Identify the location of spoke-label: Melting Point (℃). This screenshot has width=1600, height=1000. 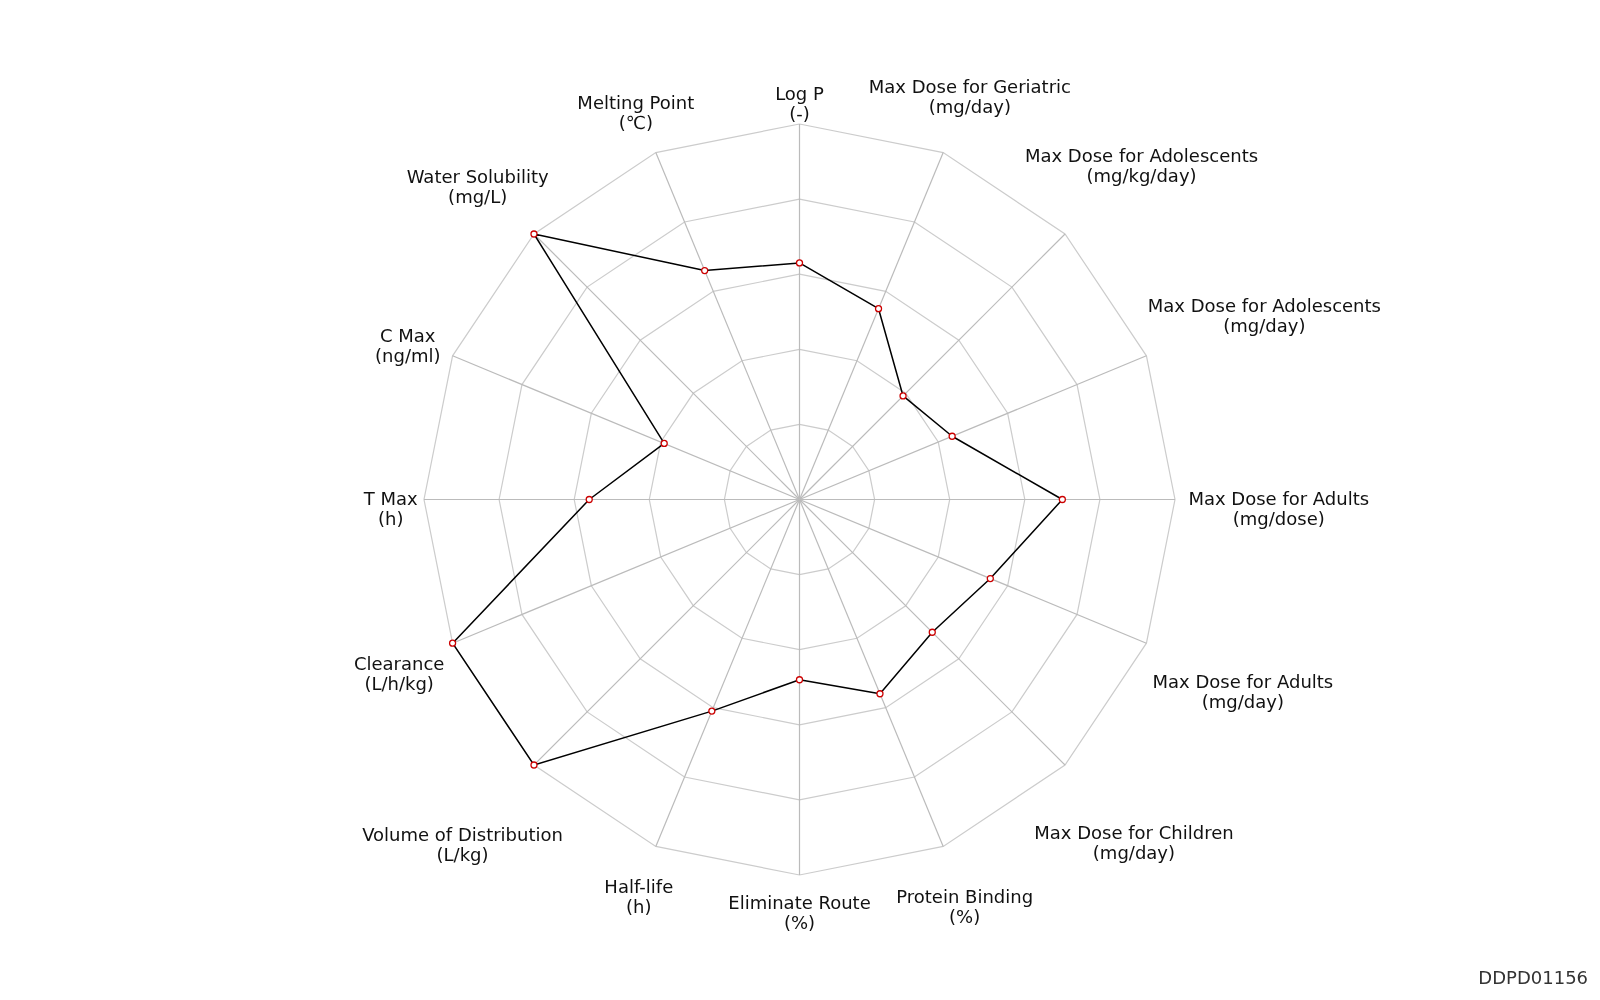
(636, 113).